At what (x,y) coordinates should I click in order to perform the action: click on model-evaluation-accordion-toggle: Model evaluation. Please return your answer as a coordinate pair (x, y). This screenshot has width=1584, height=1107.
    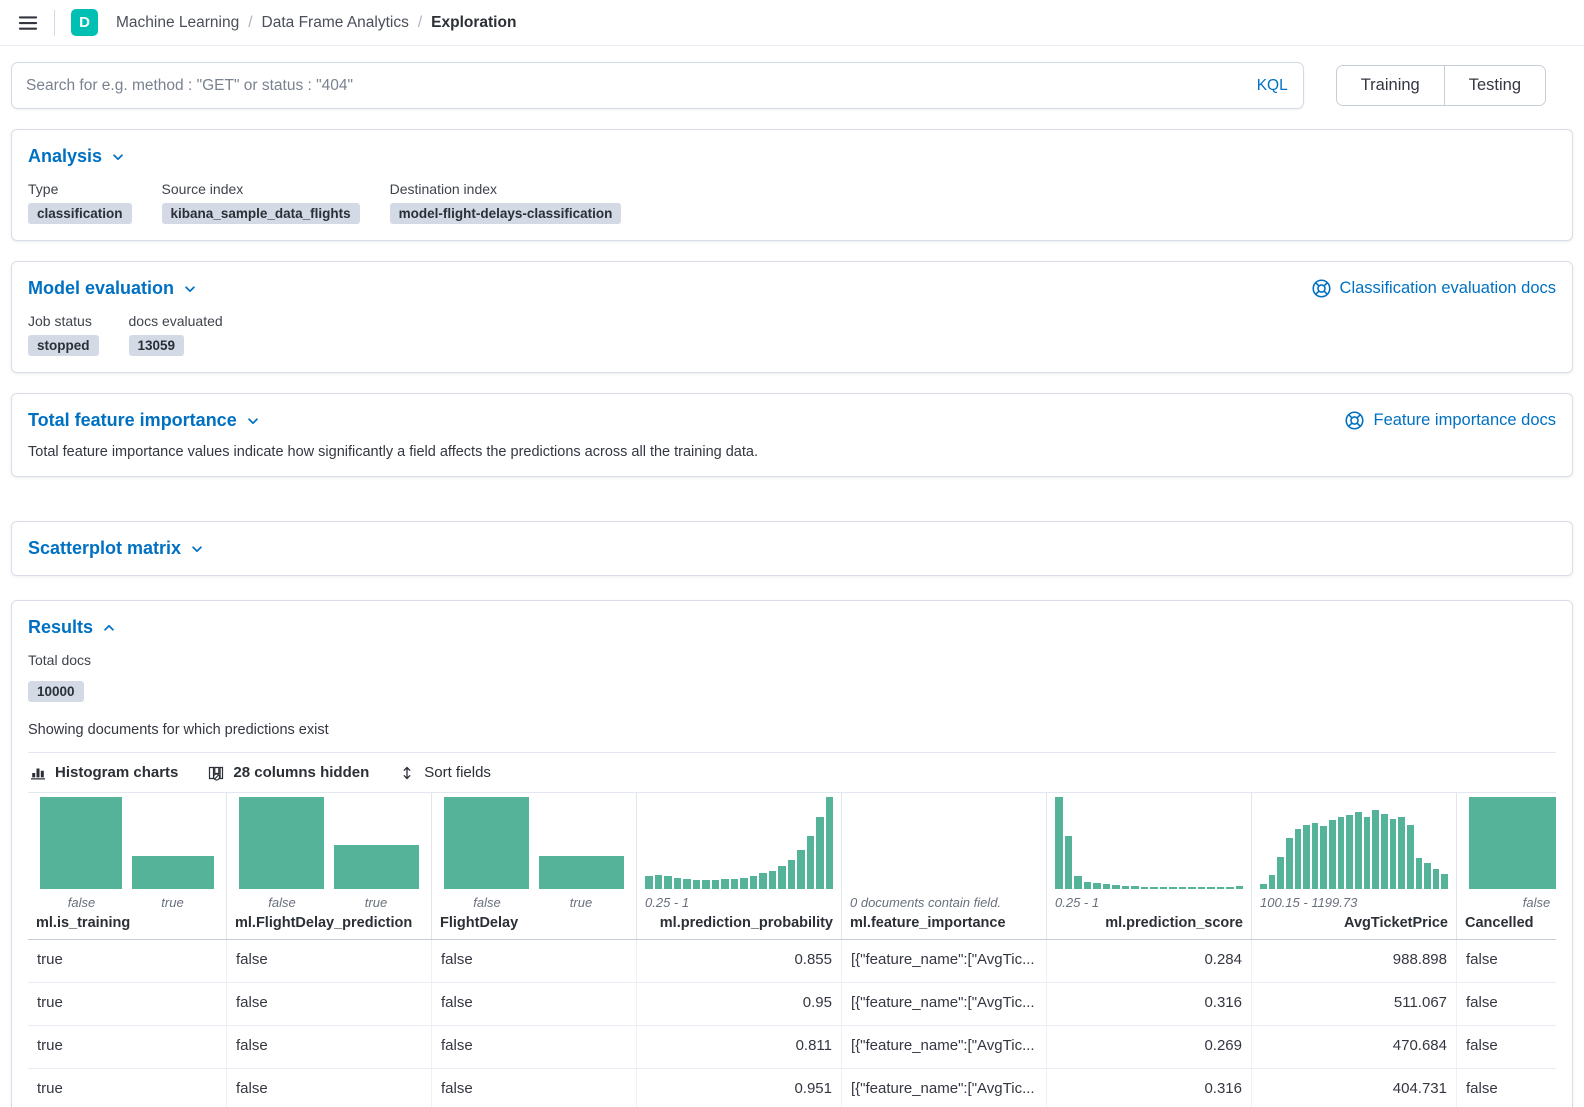
    Looking at the image, I should click on (112, 288).